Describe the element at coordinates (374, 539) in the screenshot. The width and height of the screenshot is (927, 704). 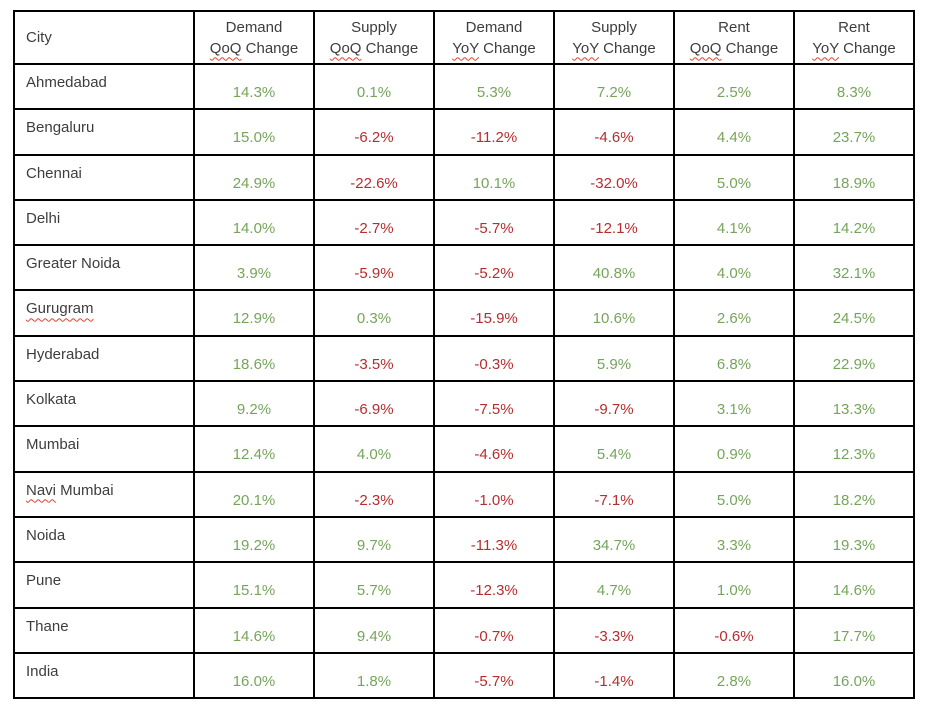
I see `value-cell-supply-qoq: 9.7%` at that location.